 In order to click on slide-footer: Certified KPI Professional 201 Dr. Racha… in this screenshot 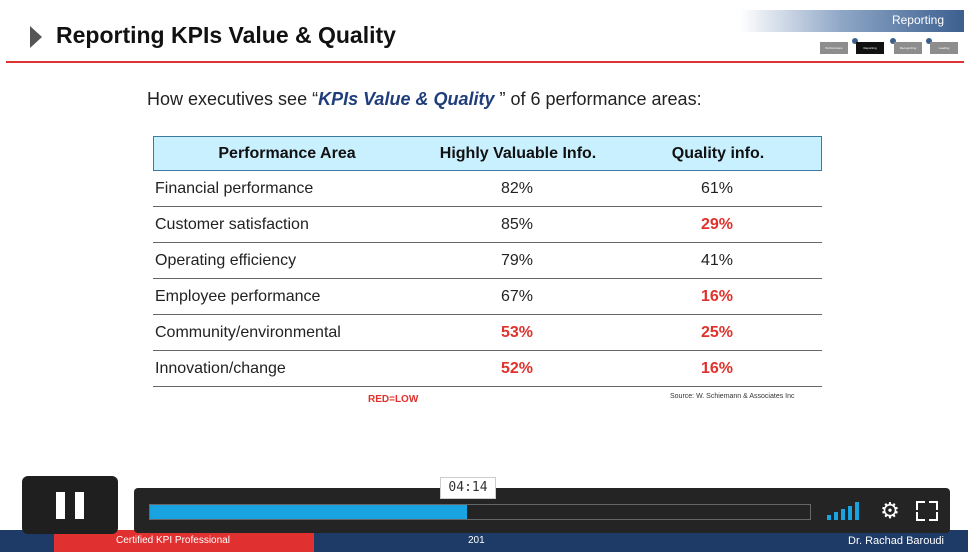, I will do `click(484, 541)`.